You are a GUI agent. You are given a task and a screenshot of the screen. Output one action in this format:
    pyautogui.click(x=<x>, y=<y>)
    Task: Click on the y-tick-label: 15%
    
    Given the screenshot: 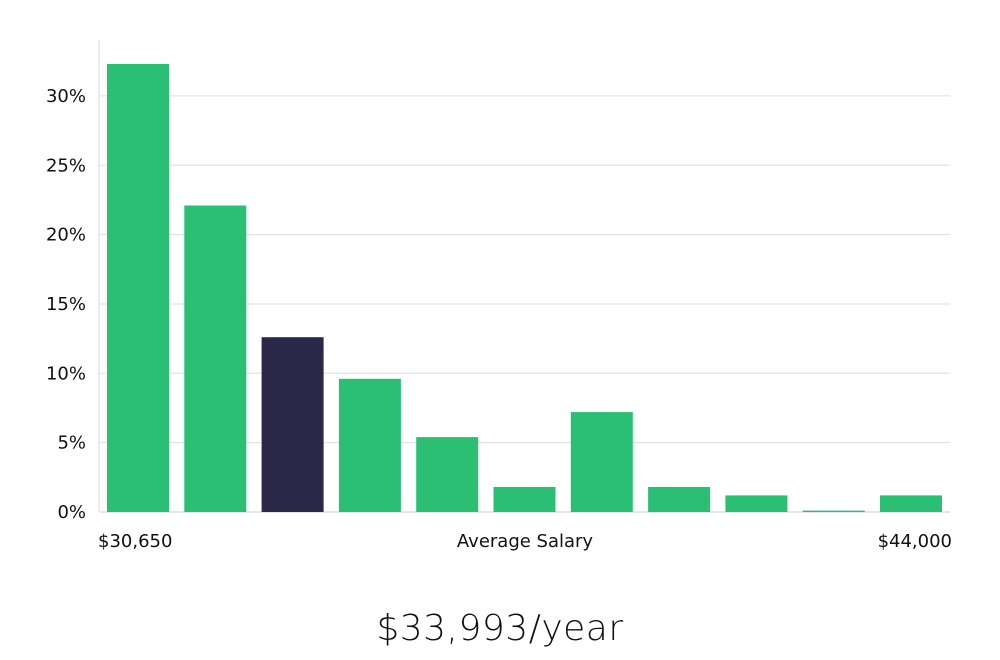 What is the action you would take?
    pyautogui.click(x=66, y=304)
    